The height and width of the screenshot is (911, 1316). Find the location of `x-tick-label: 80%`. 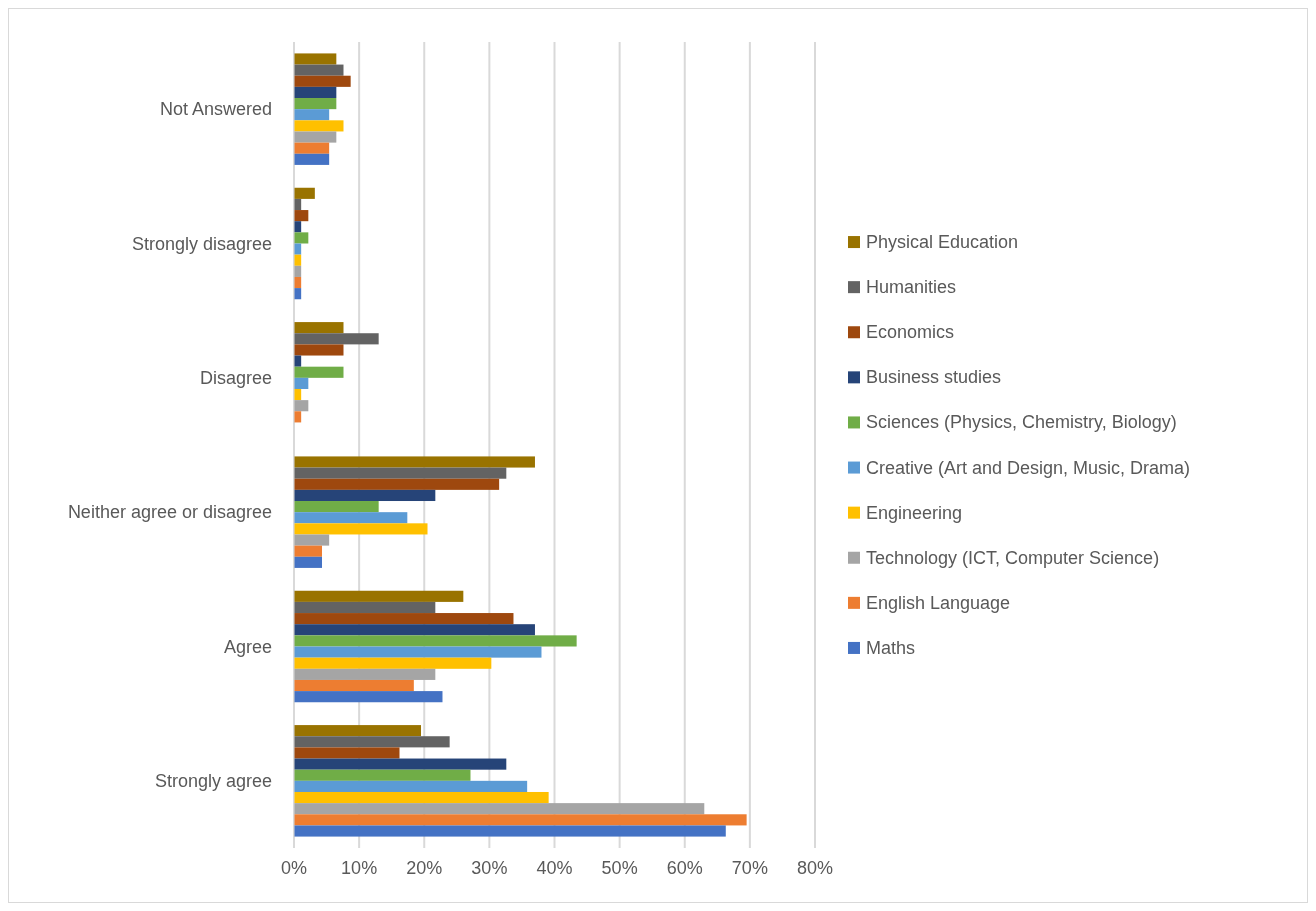

x-tick-label: 80% is located at coordinates (815, 868).